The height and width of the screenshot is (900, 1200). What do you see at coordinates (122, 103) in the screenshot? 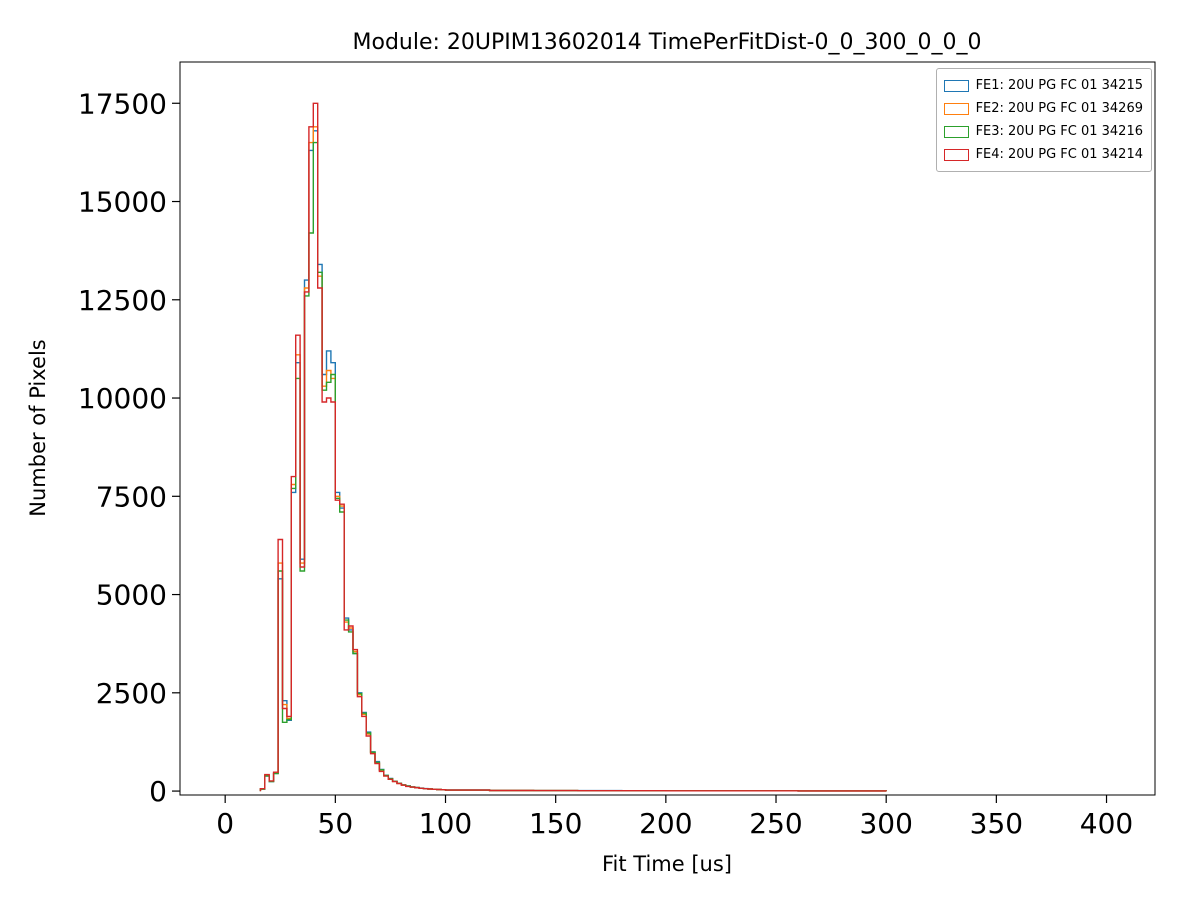
I see `y-tick-label: 17500` at bounding box center [122, 103].